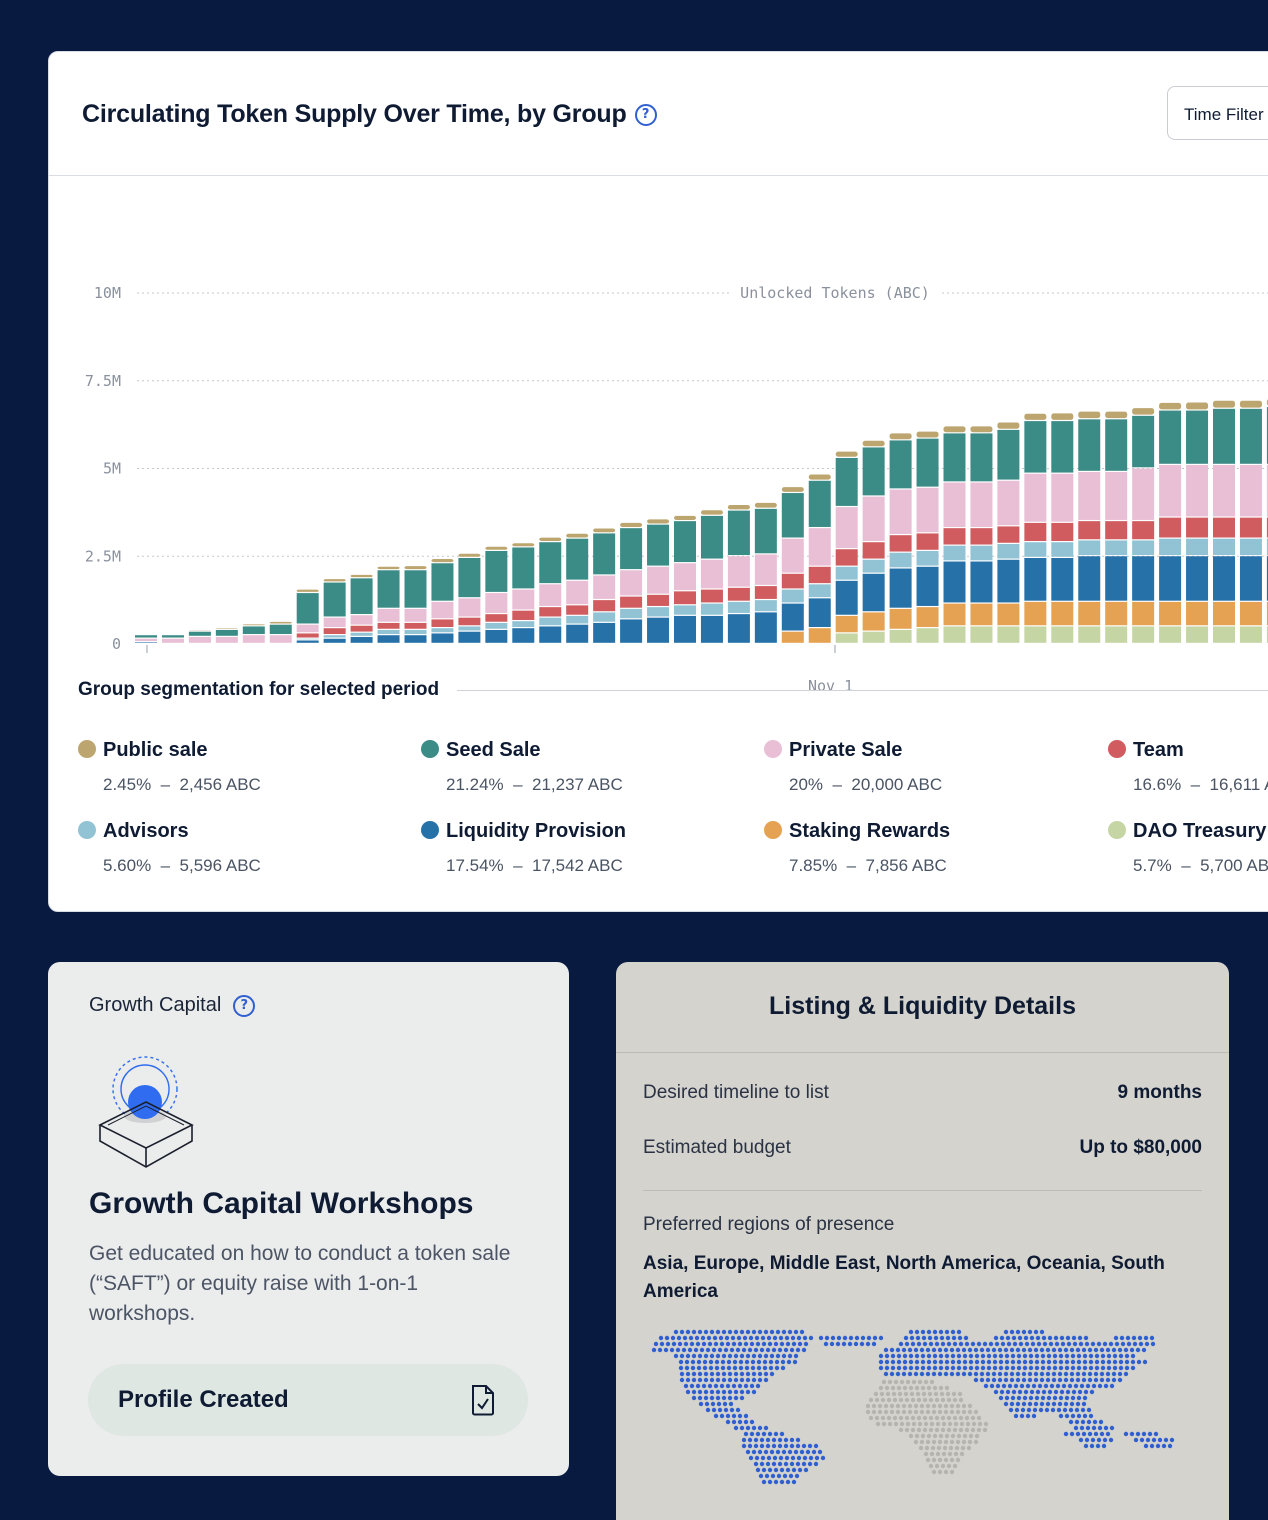  Describe the element at coordinates (1217, 113) in the screenshot. I see `time-filter-button: Time Filter` at that location.